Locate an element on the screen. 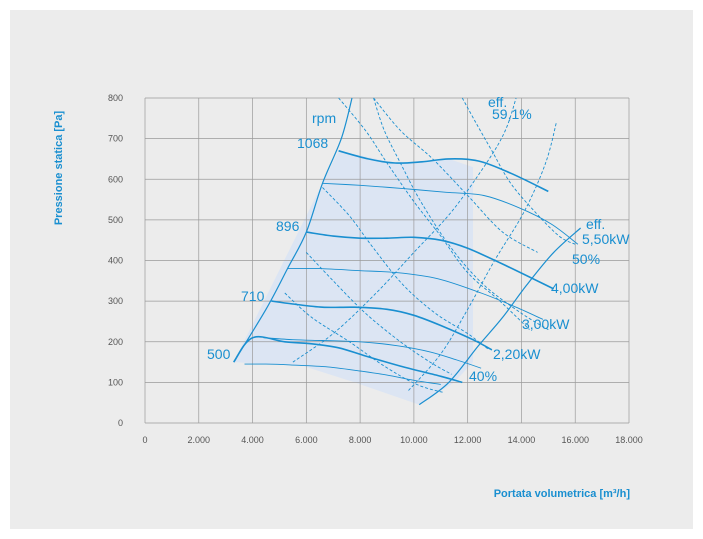 The height and width of the screenshot is (539, 703). power-4-00kw-label: 4,00kW is located at coordinates (575, 288).